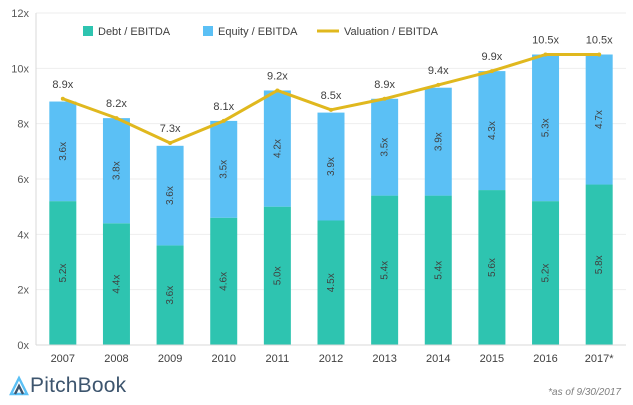 The width and height of the screenshot is (633, 405). I want to click on valuation-value-label: 8.5x, so click(331, 96).